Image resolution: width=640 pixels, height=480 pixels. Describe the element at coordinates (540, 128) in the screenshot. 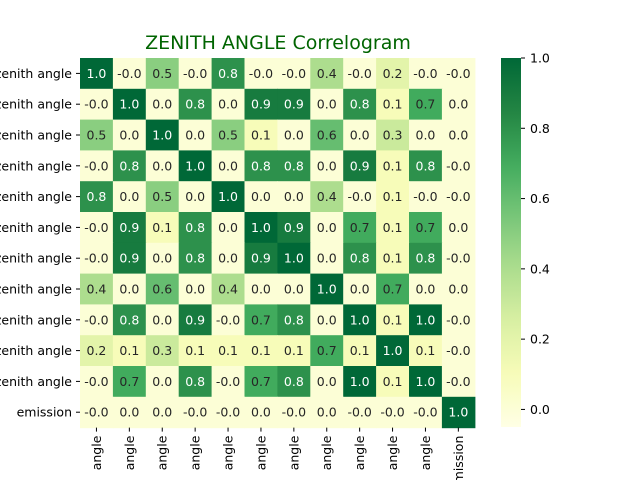

I see `colorbar-tick-label: 0.8` at that location.